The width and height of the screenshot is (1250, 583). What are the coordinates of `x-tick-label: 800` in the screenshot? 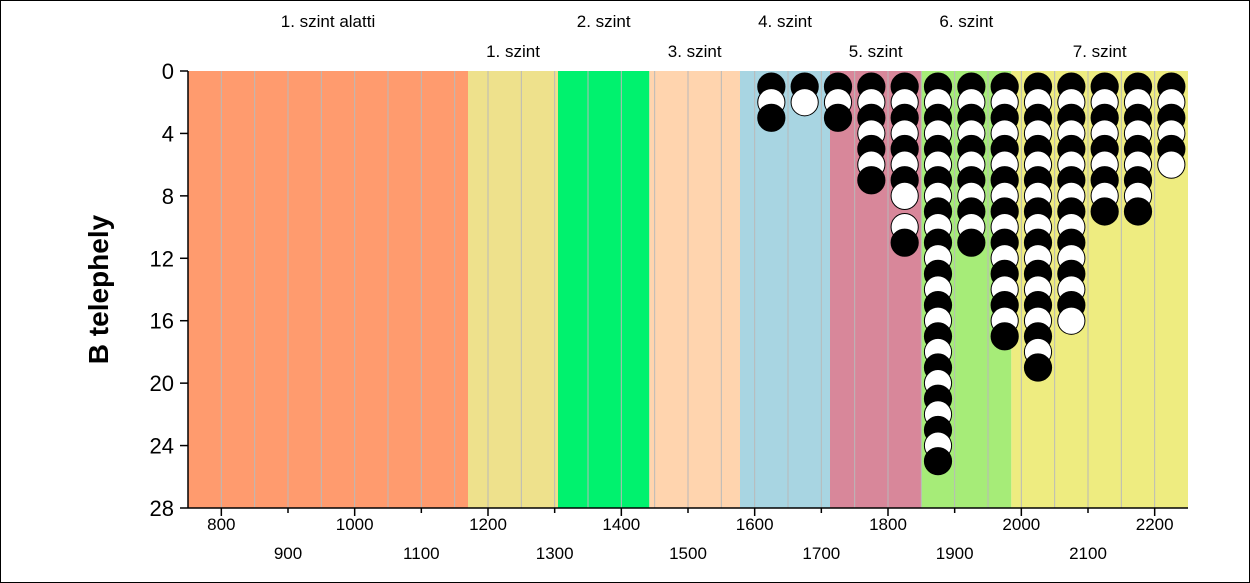 It's located at (221, 524).